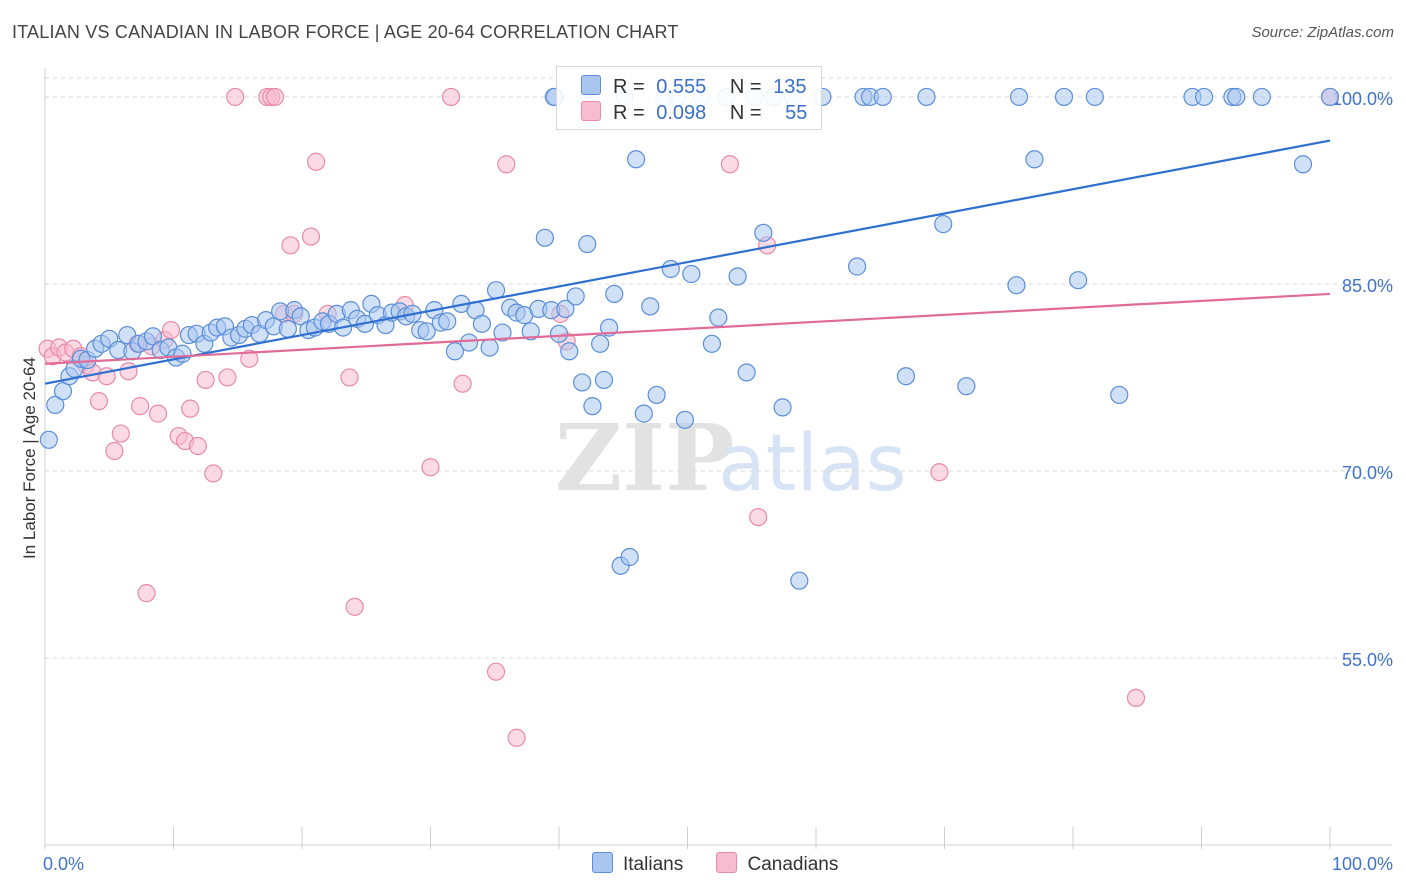  What do you see at coordinates (591, 111) in the screenshot?
I see `canadians-swatch` at bounding box center [591, 111].